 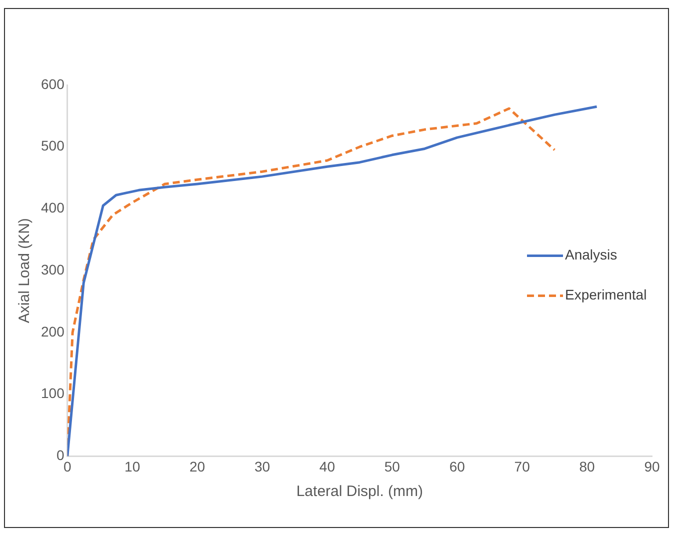 What do you see at coordinates (53, 146) in the screenshot?
I see `y-tick-label: 500` at bounding box center [53, 146].